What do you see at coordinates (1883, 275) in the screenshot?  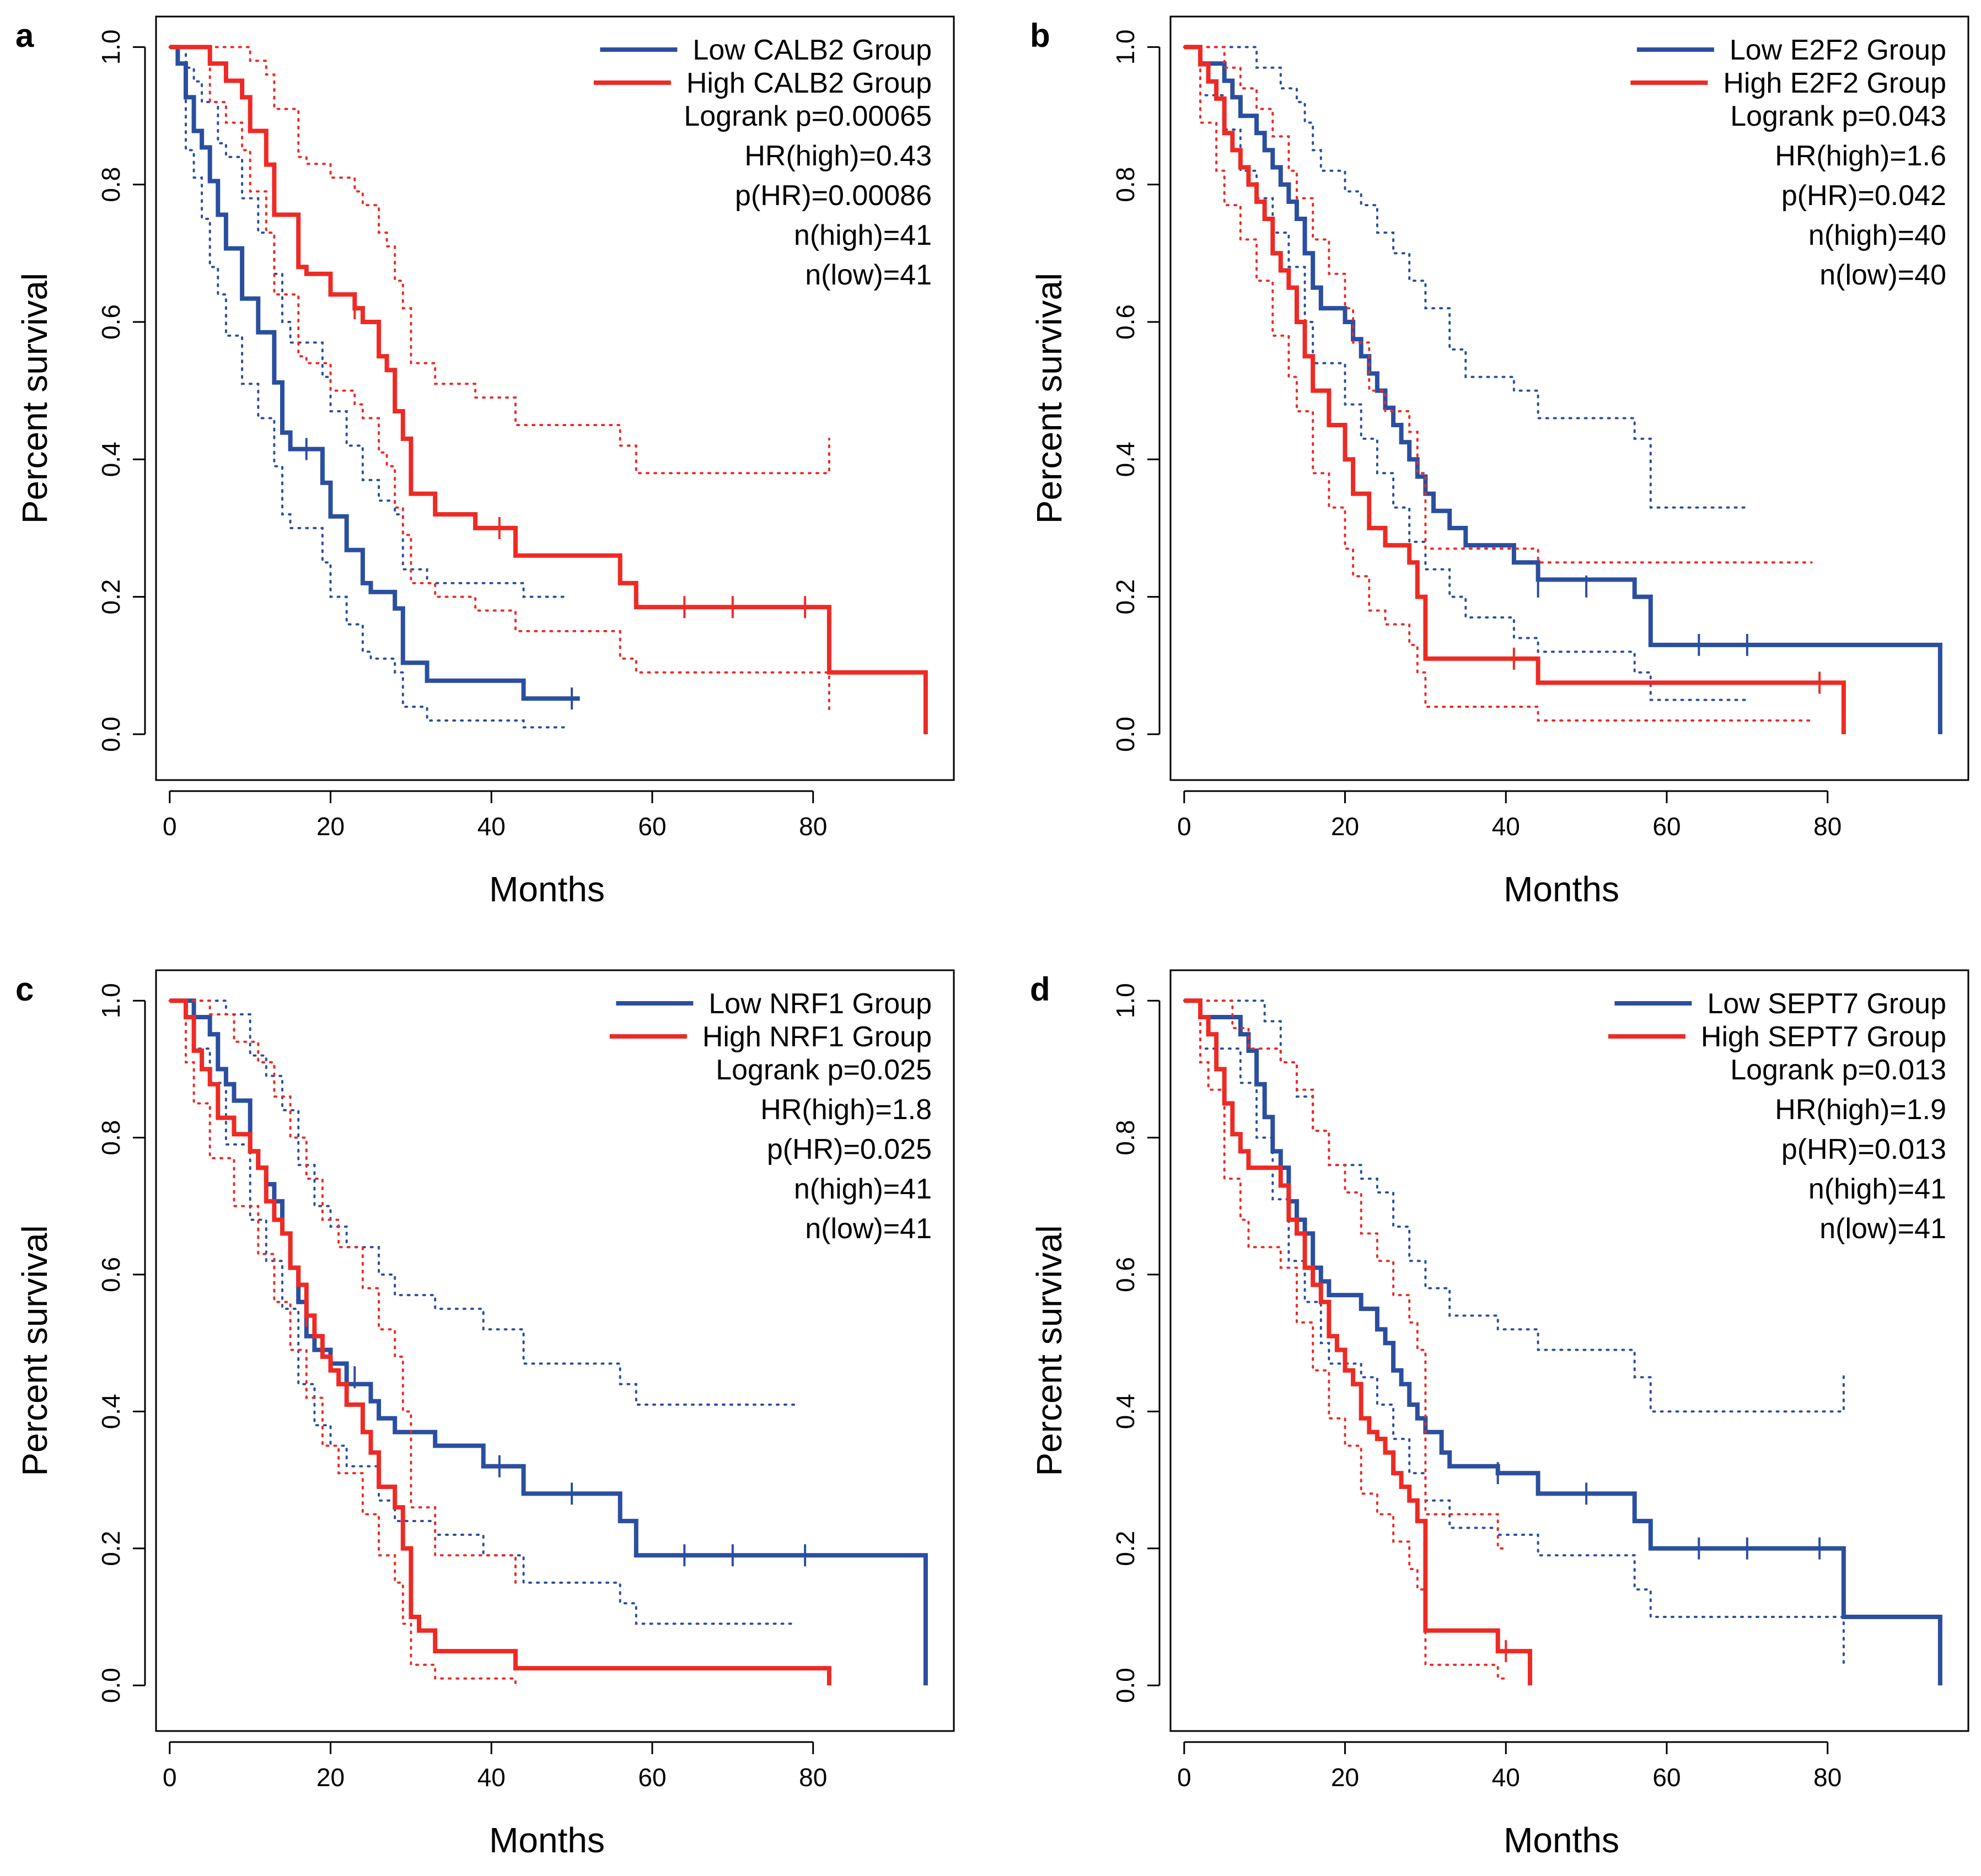 I see `stat-line: n(low)=40` at bounding box center [1883, 275].